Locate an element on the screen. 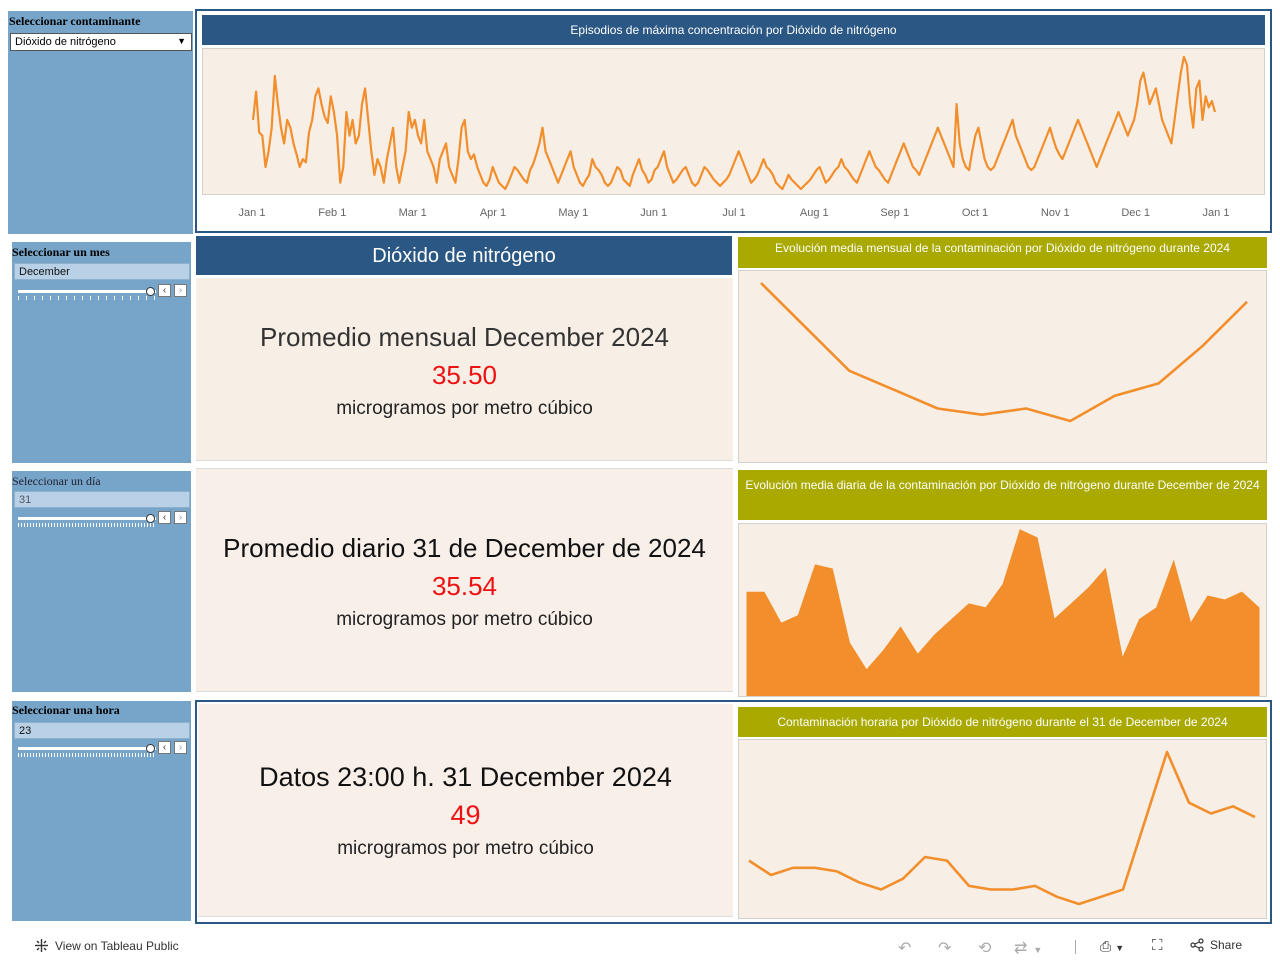 The width and height of the screenshot is (1280, 960). daily-chart-plot is located at coordinates (1002, 610).